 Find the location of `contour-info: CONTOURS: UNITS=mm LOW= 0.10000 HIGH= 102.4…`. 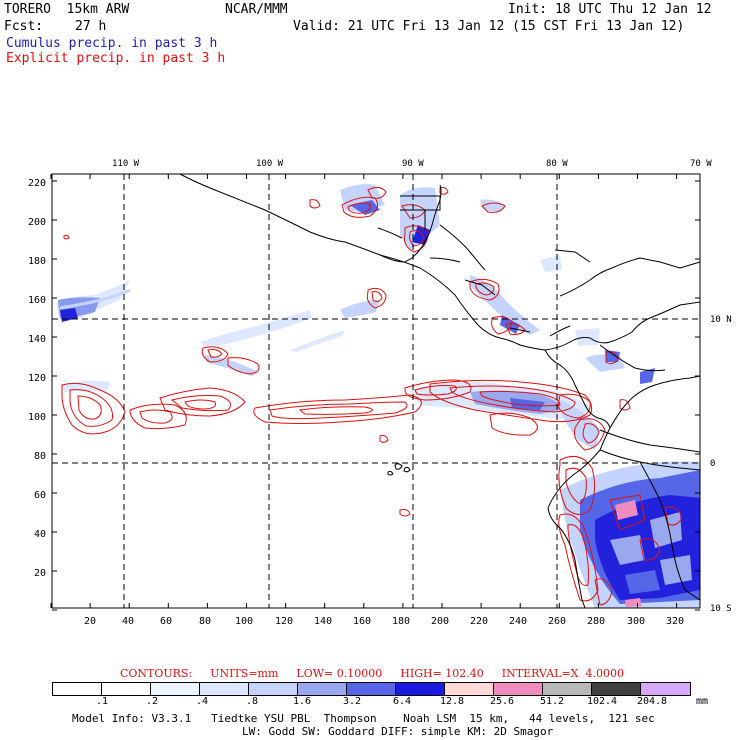

contour-info: CONTOURS: UNITS=mm LOW= 0.10000 HIGH= 102.4… is located at coordinates (381, 673).